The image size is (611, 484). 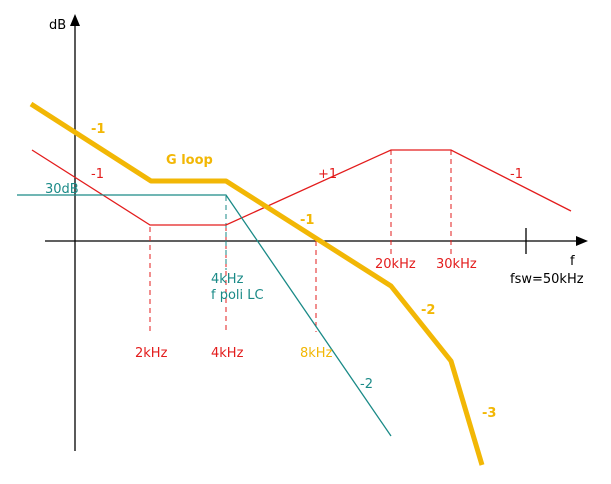 I want to click on plant-slope: -2, so click(x=366, y=384).